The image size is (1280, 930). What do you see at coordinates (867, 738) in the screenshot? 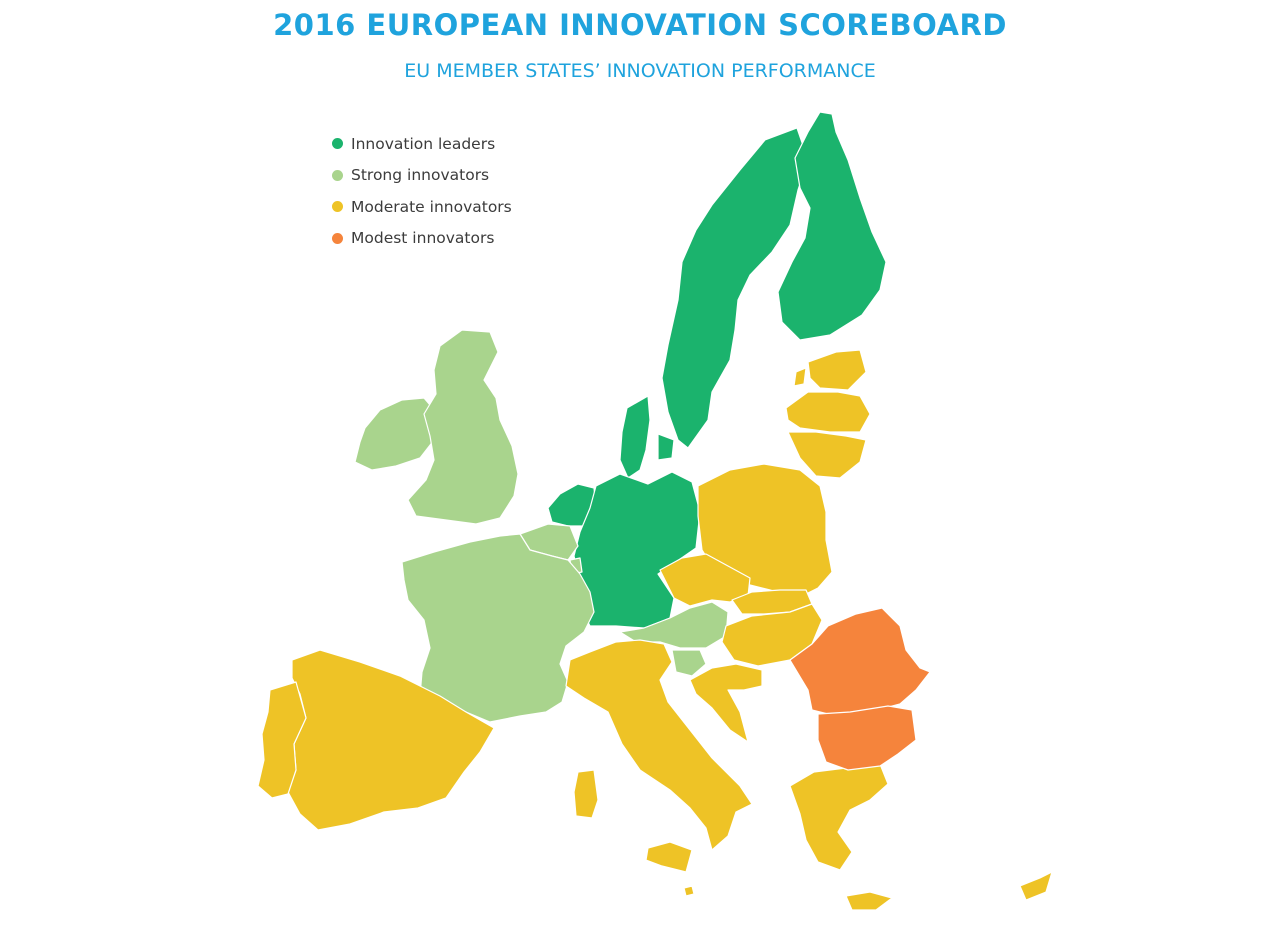
I see `country-bulgaria` at bounding box center [867, 738].